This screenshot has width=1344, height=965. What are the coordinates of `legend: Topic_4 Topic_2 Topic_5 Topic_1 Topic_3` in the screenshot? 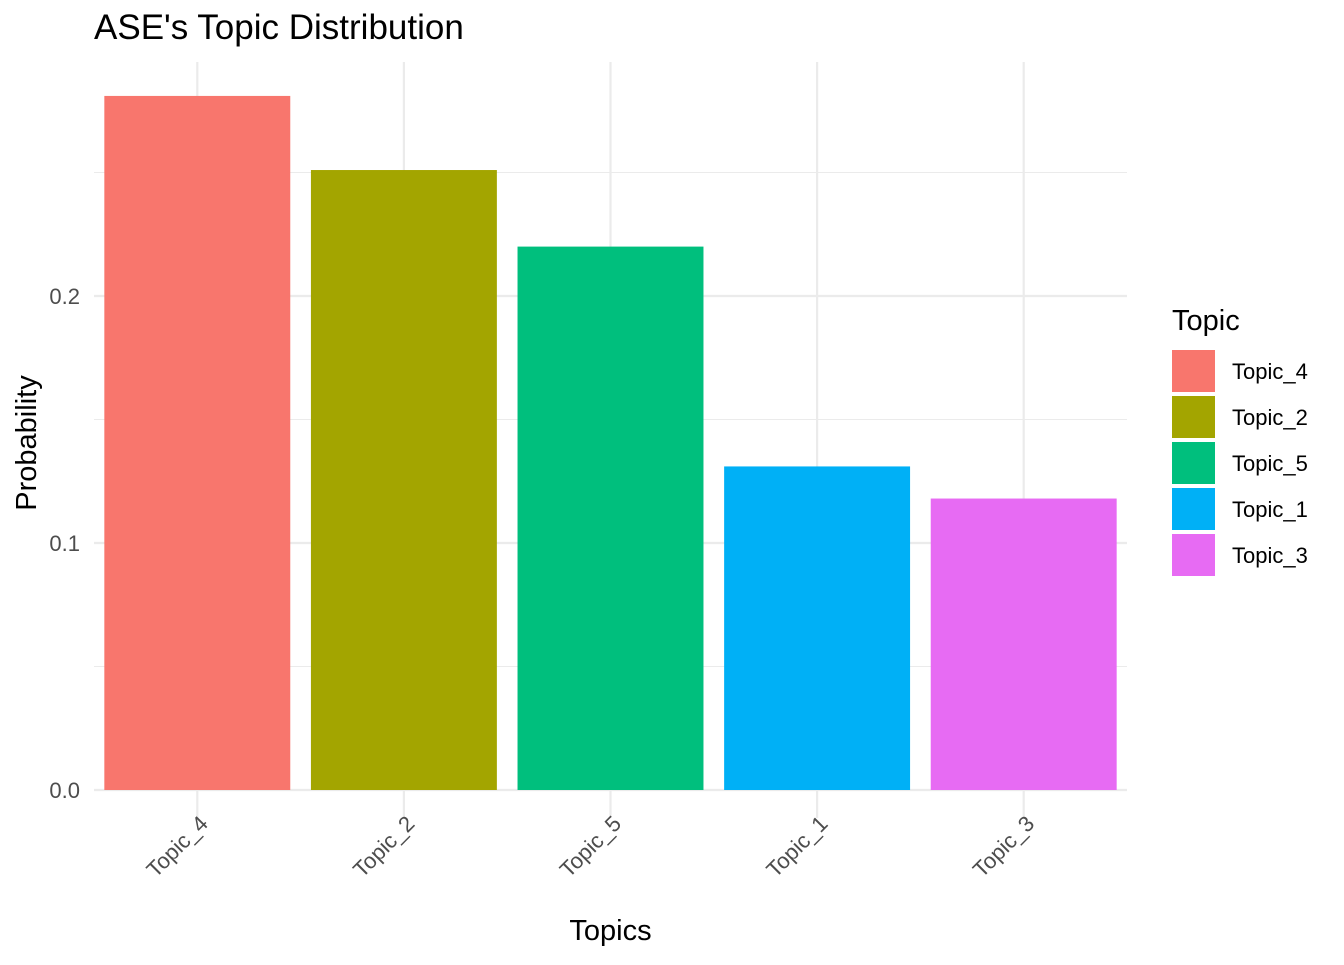 It's located at (1240, 463).